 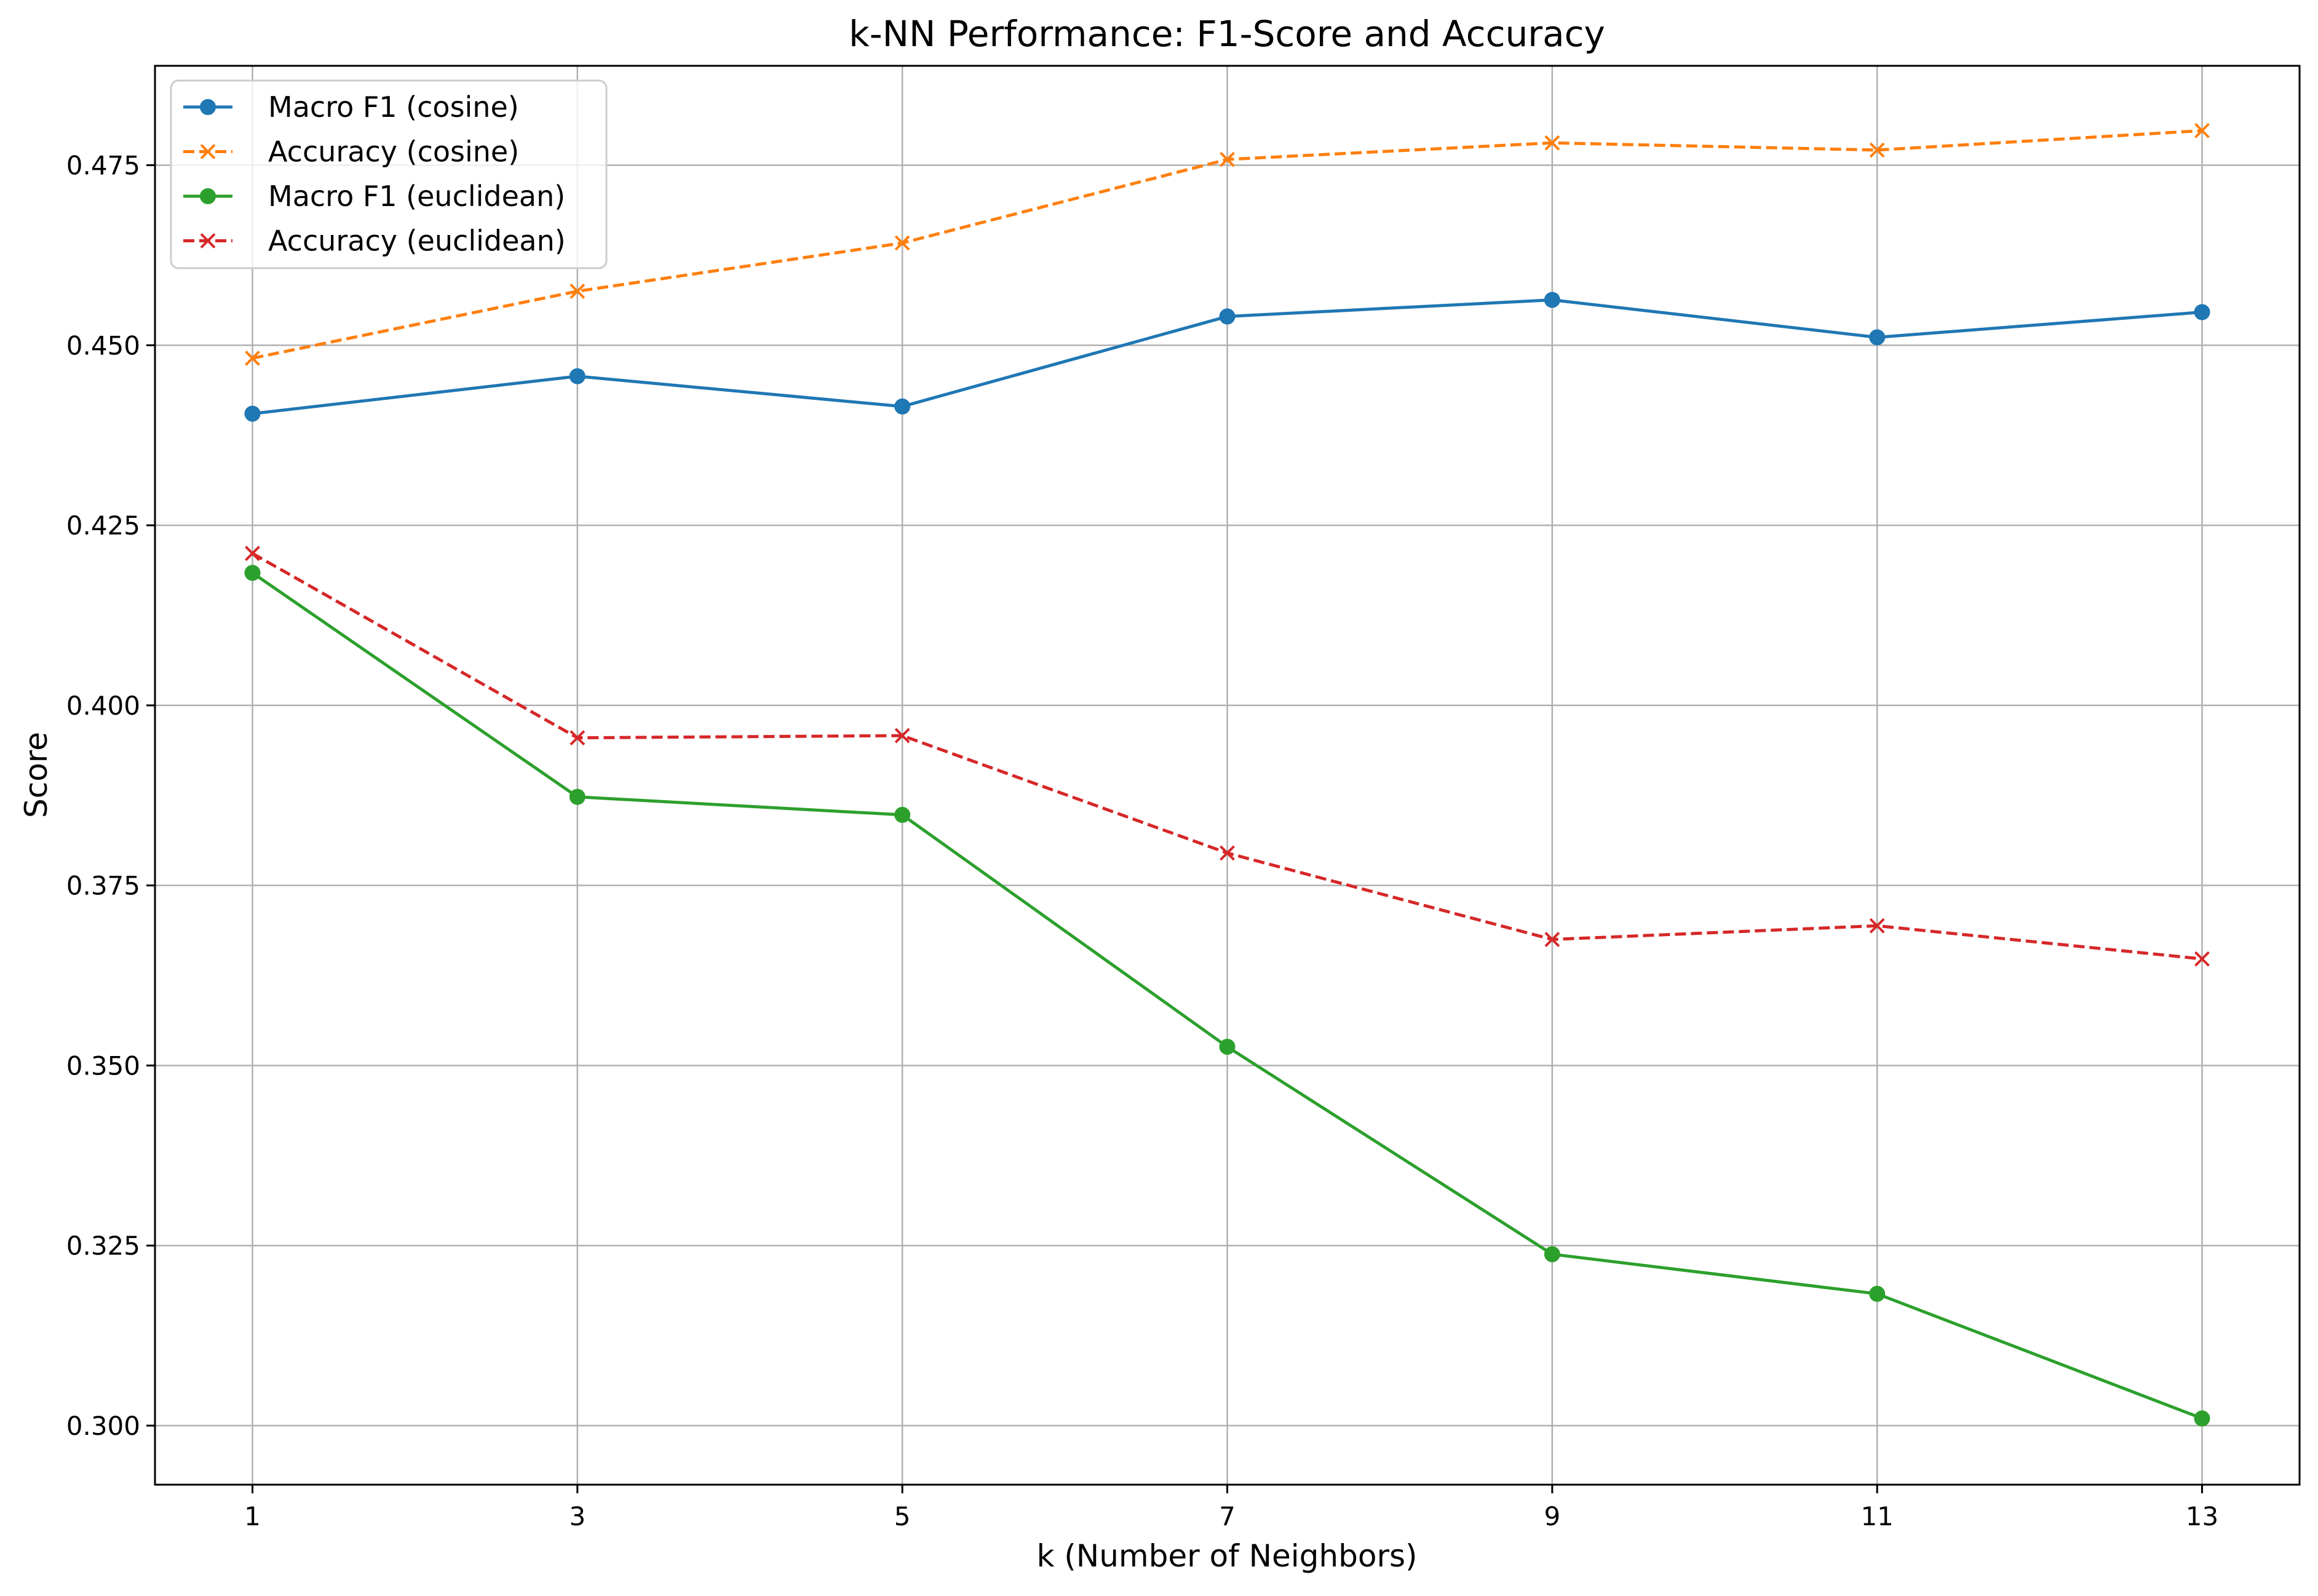 What do you see at coordinates (103, 1426) in the screenshot?
I see `y-tick-label: 0.300` at bounding box center [103, 1426].